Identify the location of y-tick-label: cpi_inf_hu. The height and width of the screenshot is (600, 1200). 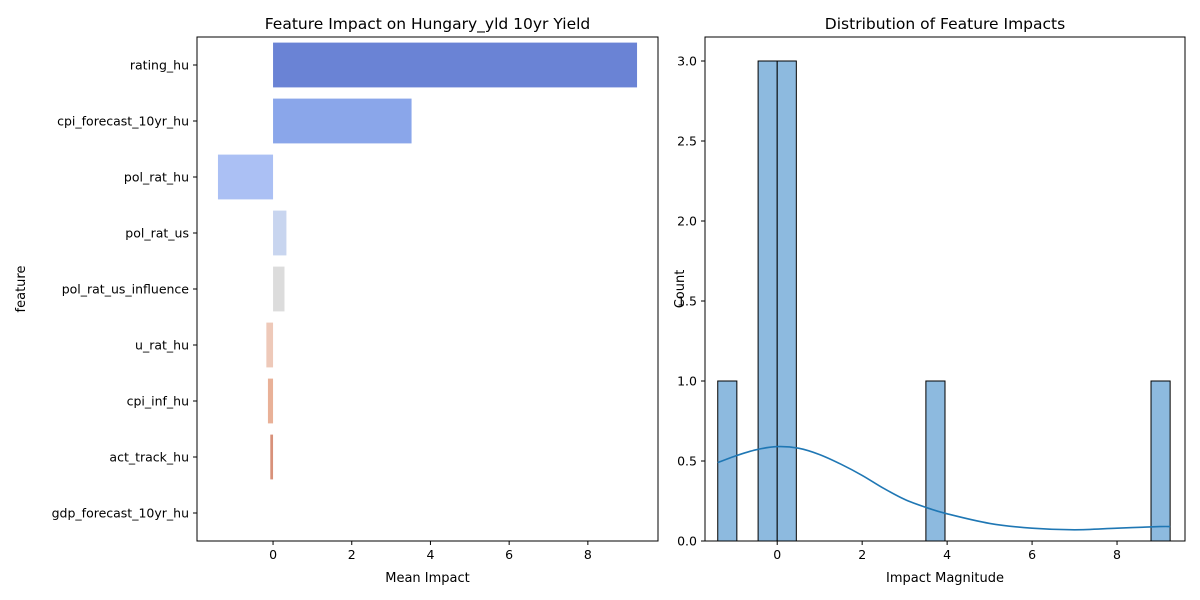
(158, 401).